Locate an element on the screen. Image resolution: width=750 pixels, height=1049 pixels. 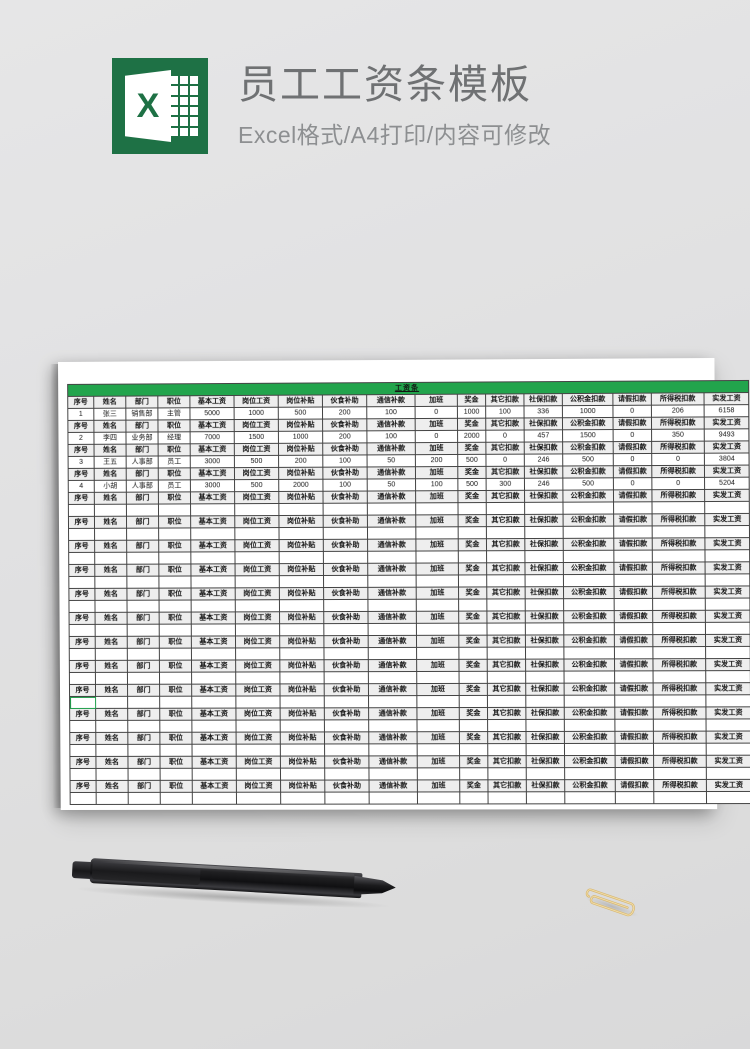
data-cell: 业务部 is located at coordinates (142, 438).